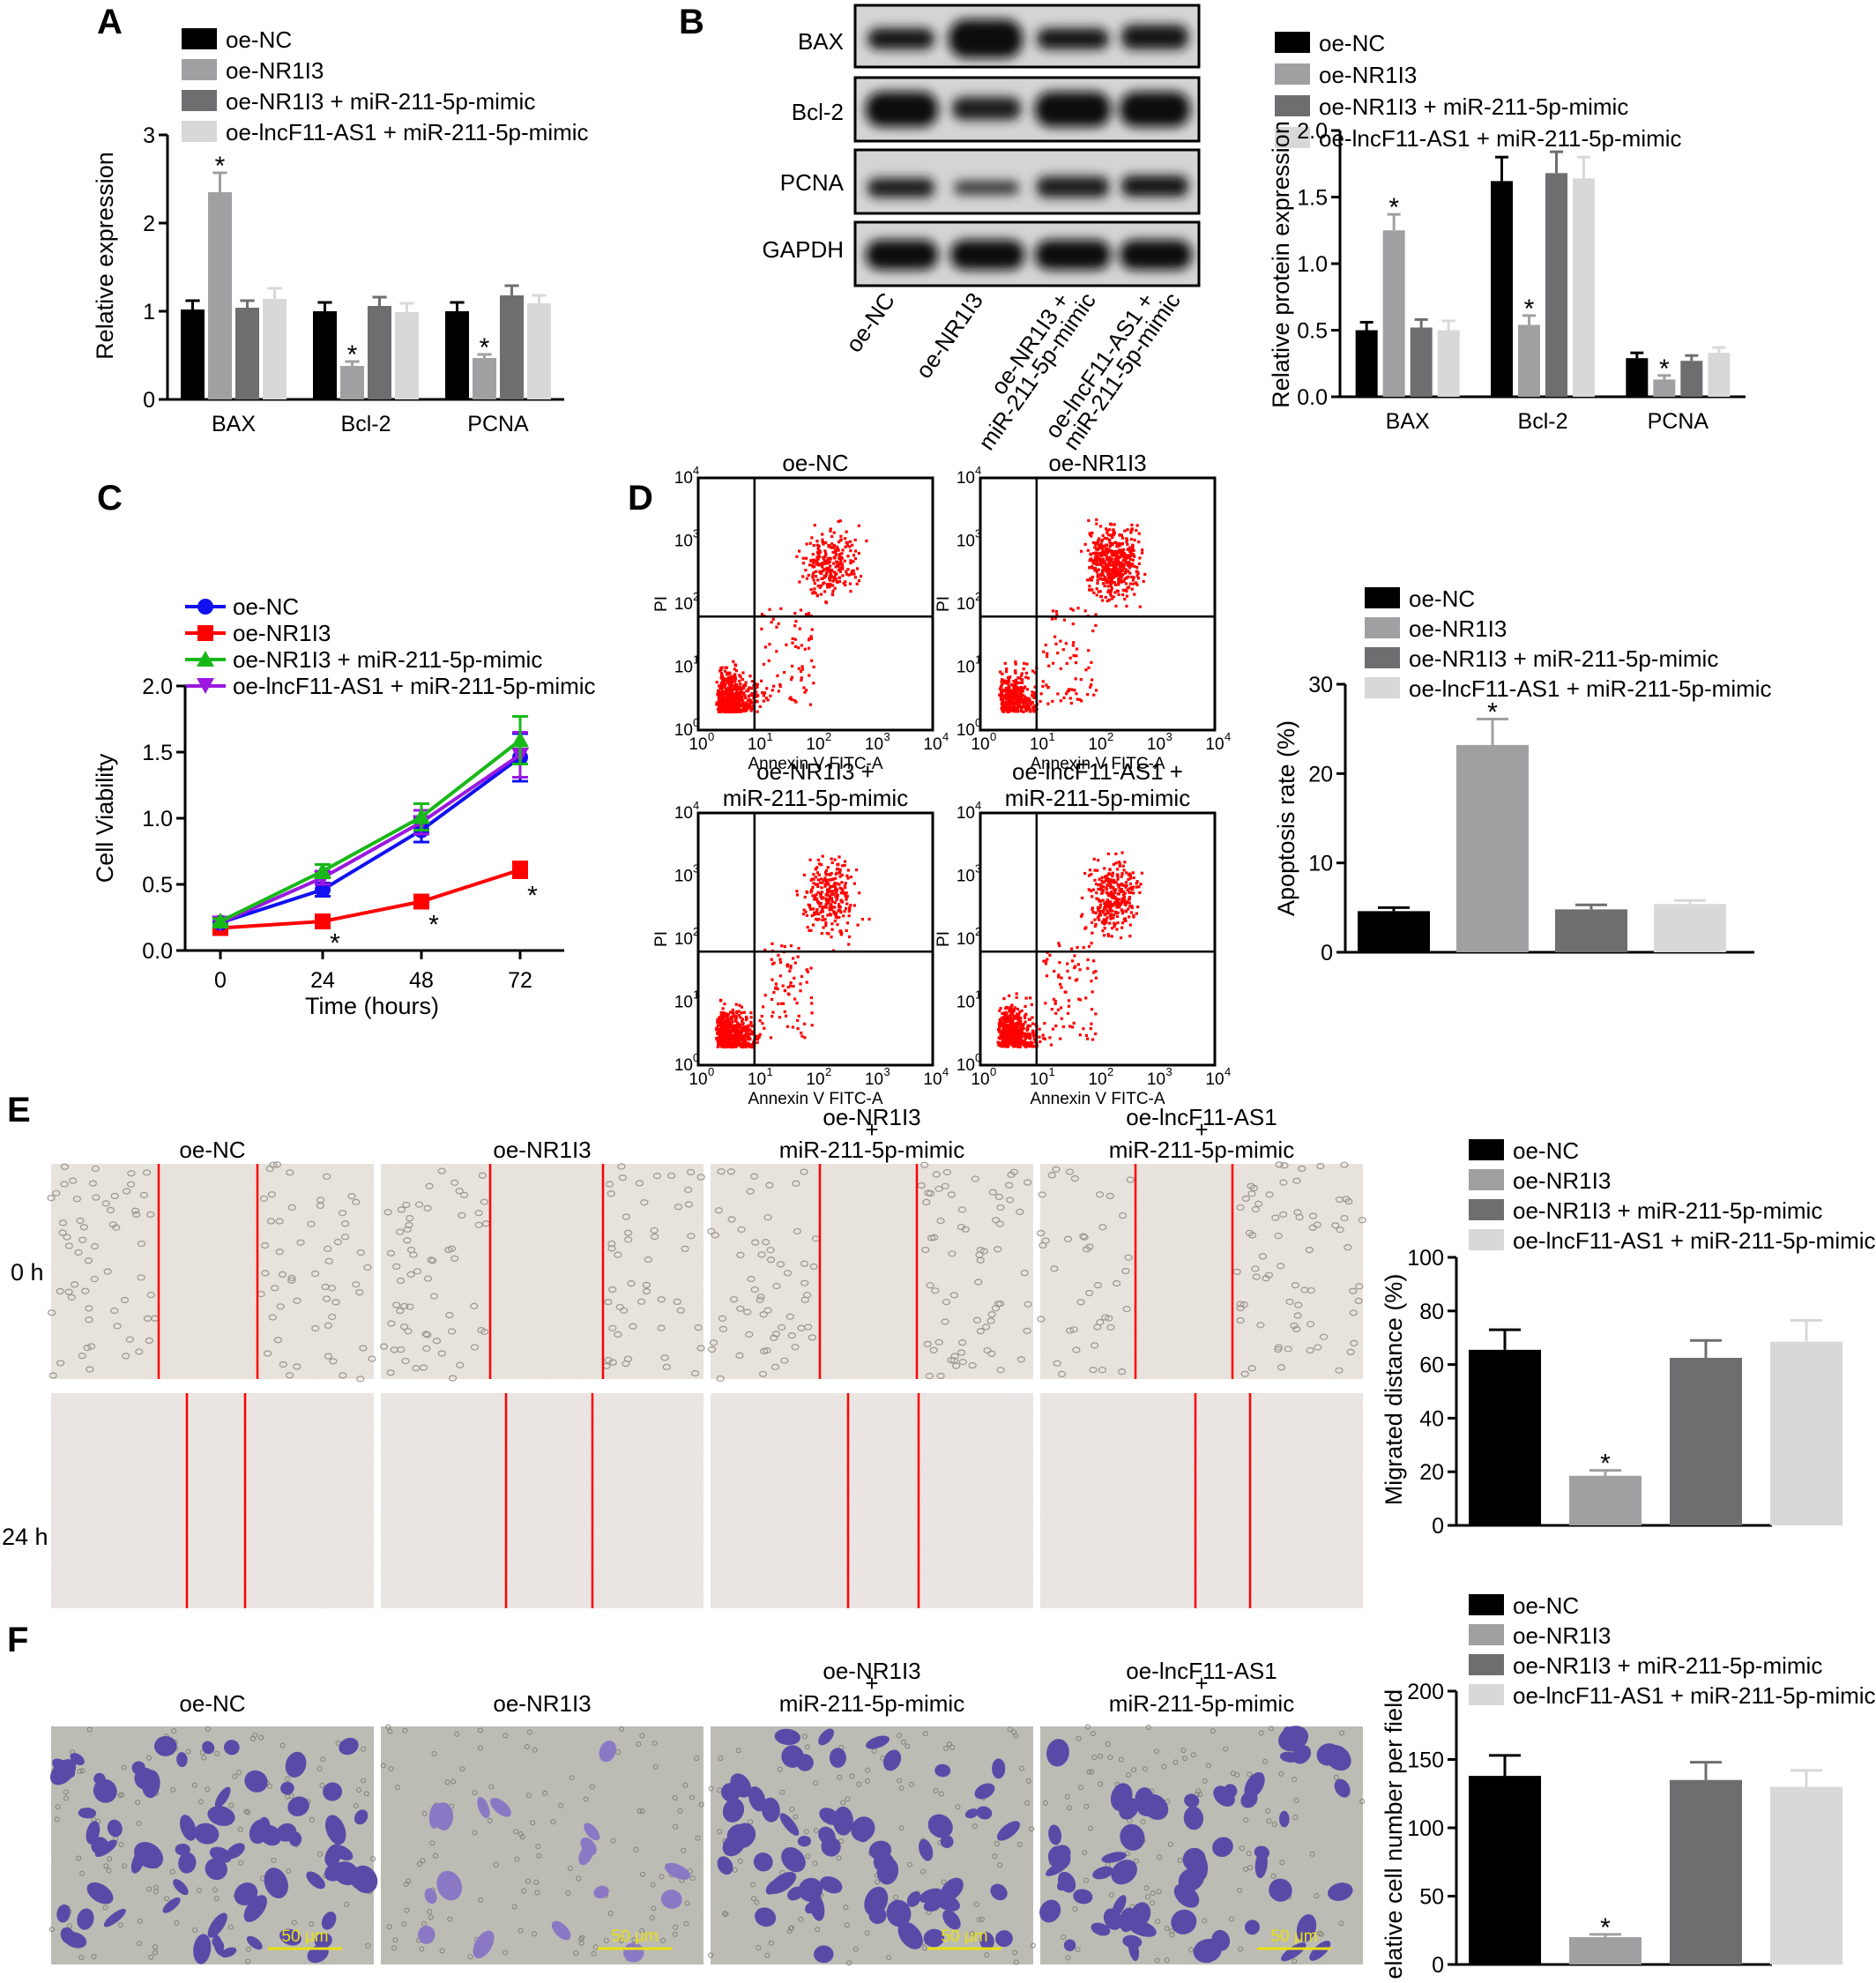 This screenshot has height=1983, width=1876. Describe the element at coordinates (1543, 422) in the screenshot. I see `chartB-category-label: Bcl-2` at that location.